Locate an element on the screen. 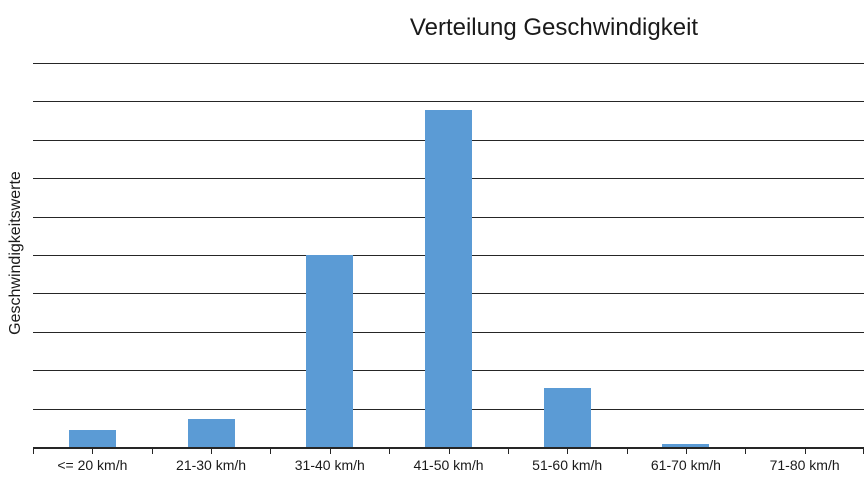 The height and width of the screenshot is (488, 865). x-tick-label: 21-30 km/h is located at coordinates (211, 465).